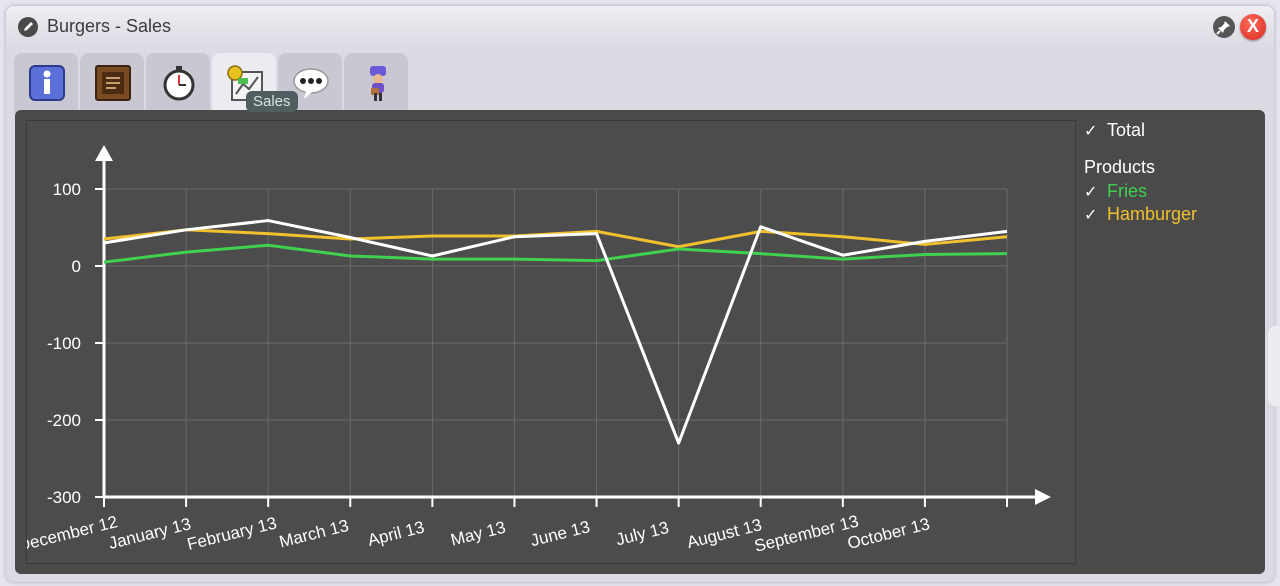 The image size is (1280, 586). Describe the element at coordinates (1127, 191) in the screenshot. I see `legend-fries-label: Fries` at that location.